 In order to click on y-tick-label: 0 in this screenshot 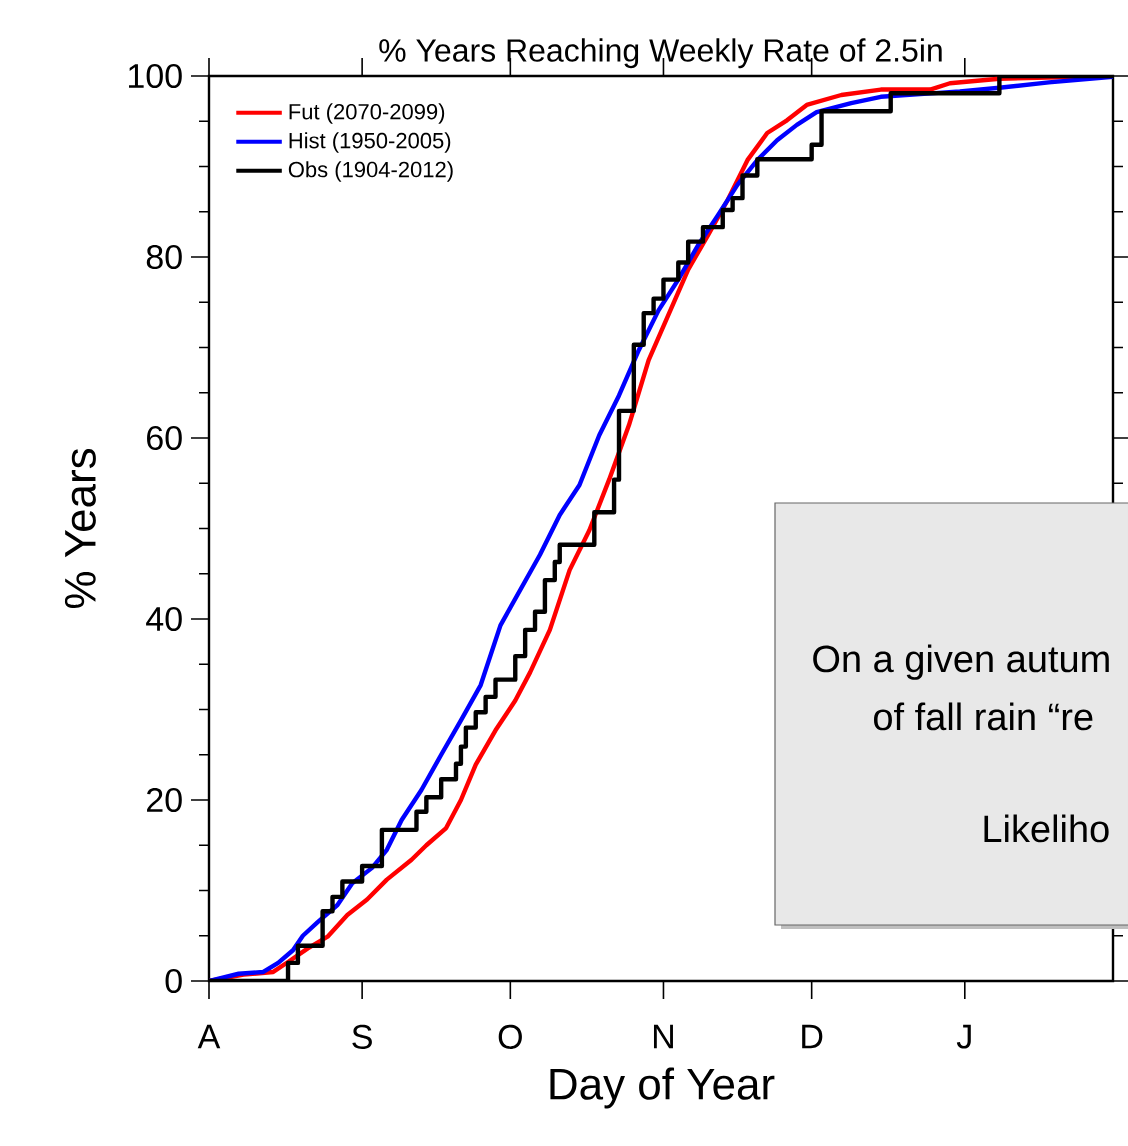, I will do `click(173, 981)`.